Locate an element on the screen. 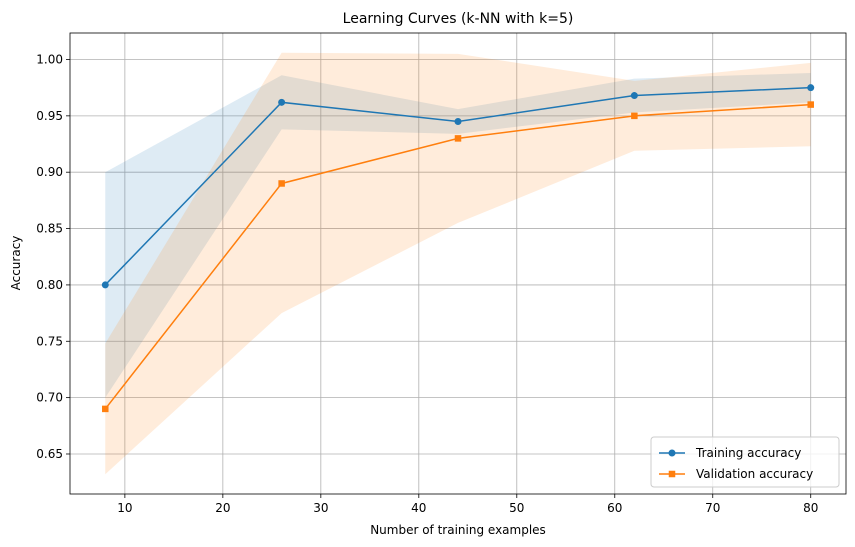  x-tick-label: 70 is located at coordinates (712, 508).